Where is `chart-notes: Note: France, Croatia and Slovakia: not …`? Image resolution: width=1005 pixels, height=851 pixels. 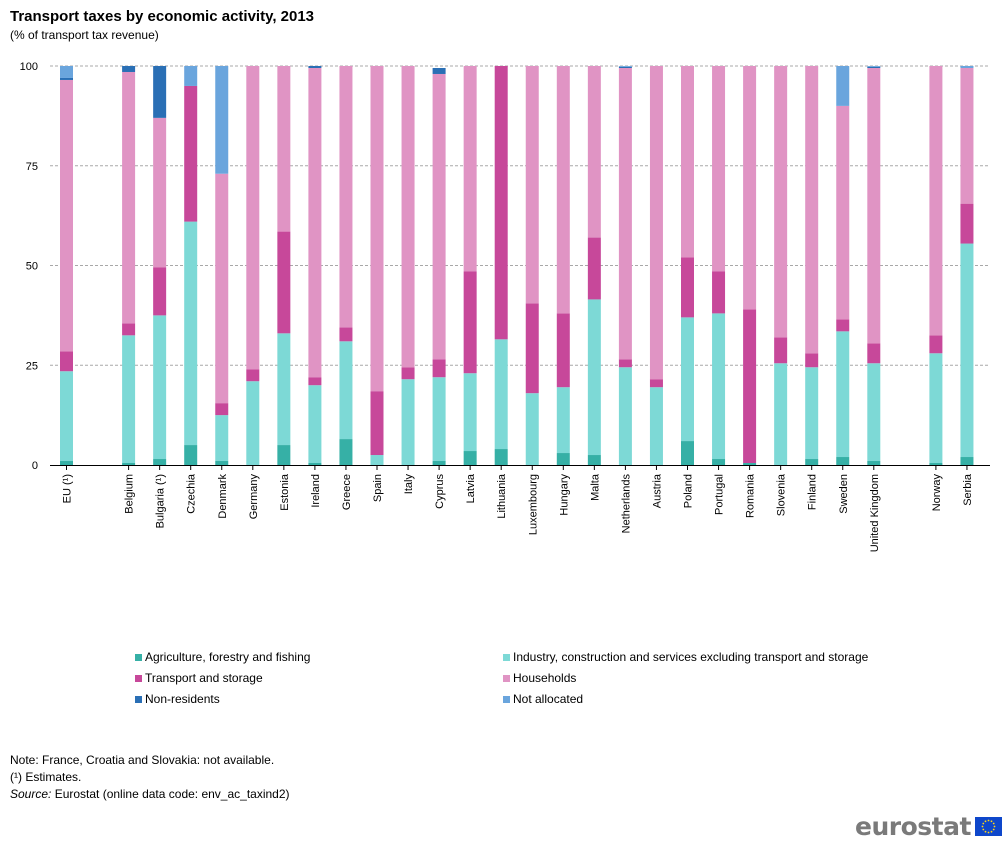 chart-notes: Note: France, Croatia and Slovakia: not … is located at coordinates (150, 777).